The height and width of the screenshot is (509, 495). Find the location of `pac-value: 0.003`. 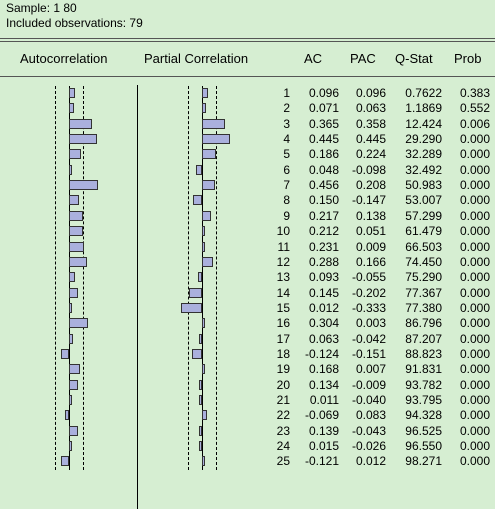

pac-value: 0.003 is located at coordinates (370, 323).